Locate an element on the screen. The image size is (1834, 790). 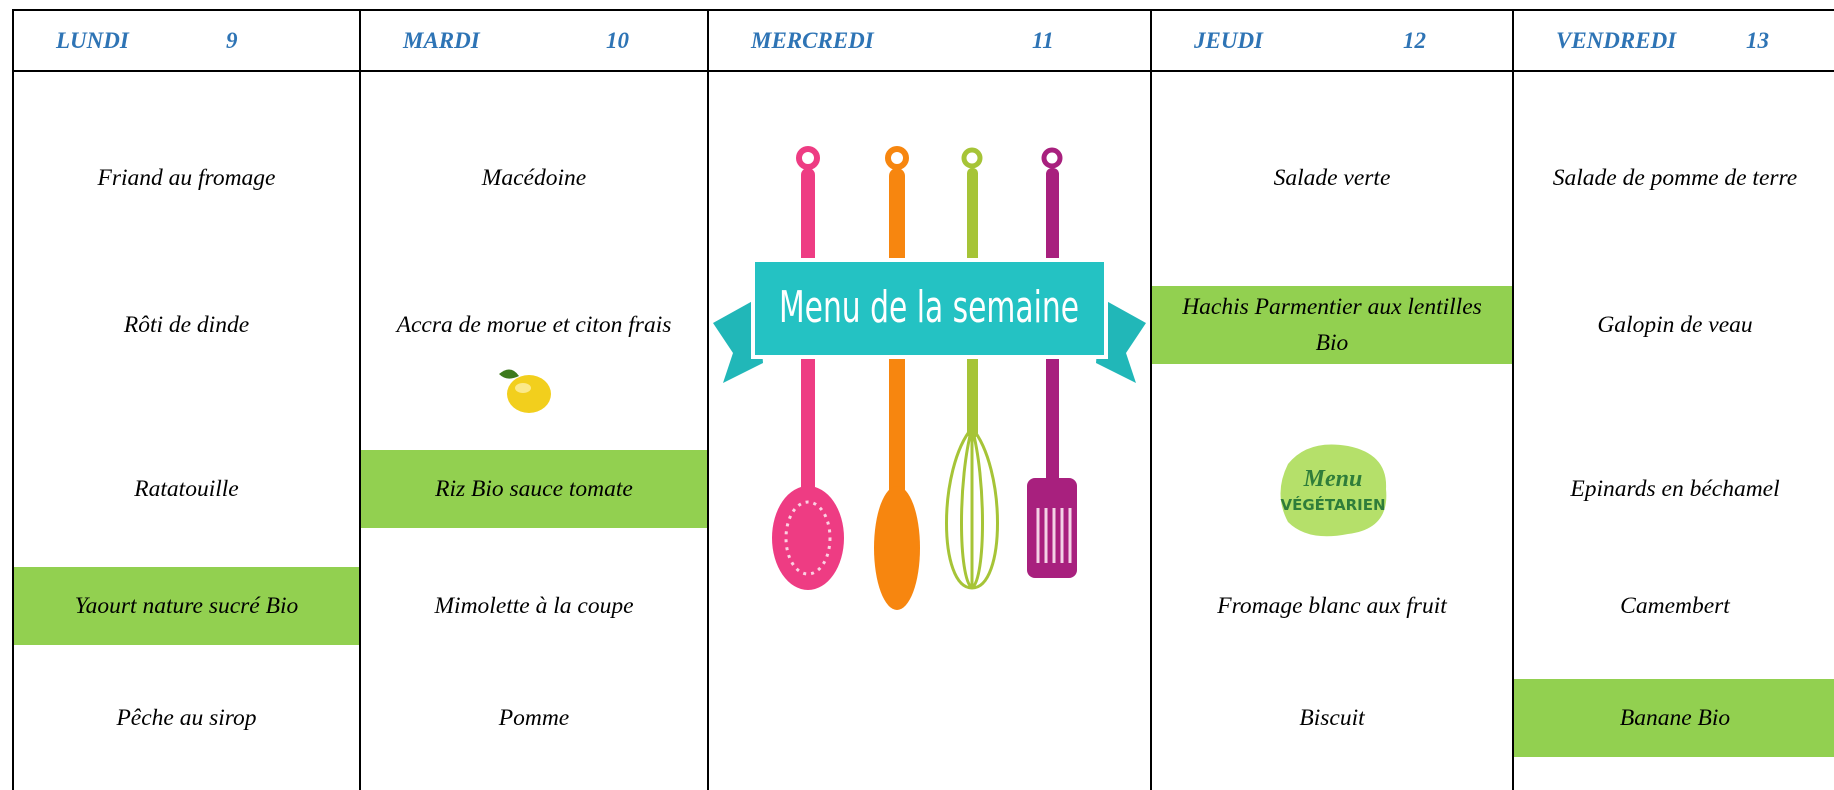
vegetarian-badge: Menu VÉGÉTARIEN is located at coordinates (1333, 490).